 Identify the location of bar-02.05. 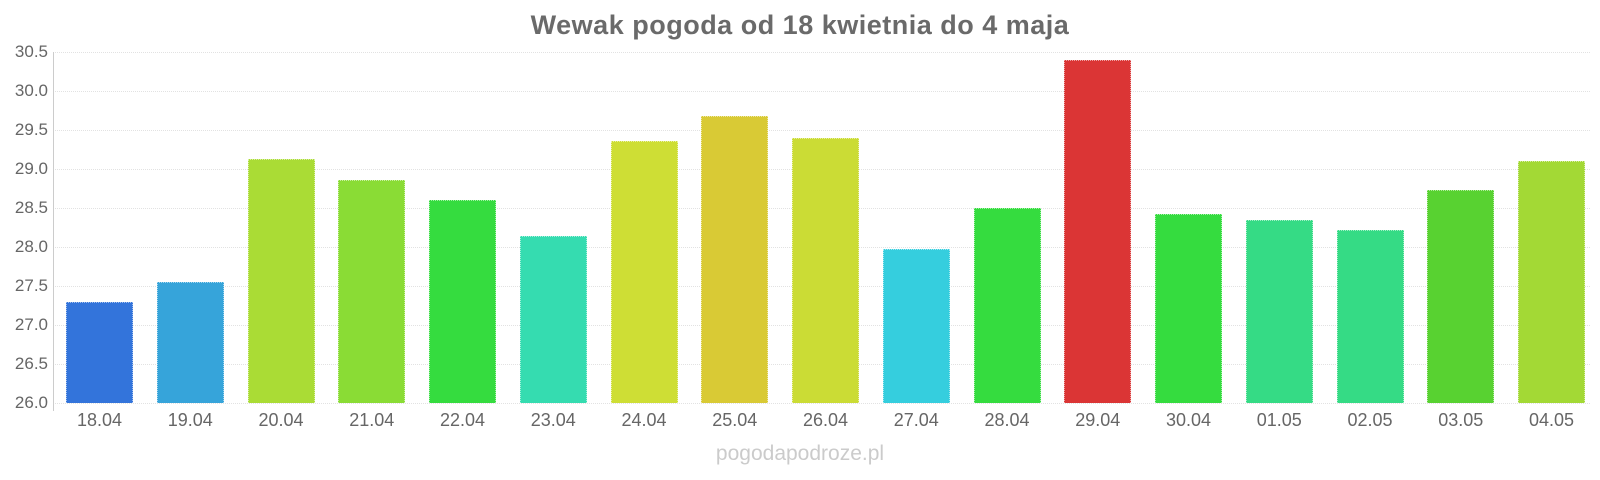
(1370, 316).